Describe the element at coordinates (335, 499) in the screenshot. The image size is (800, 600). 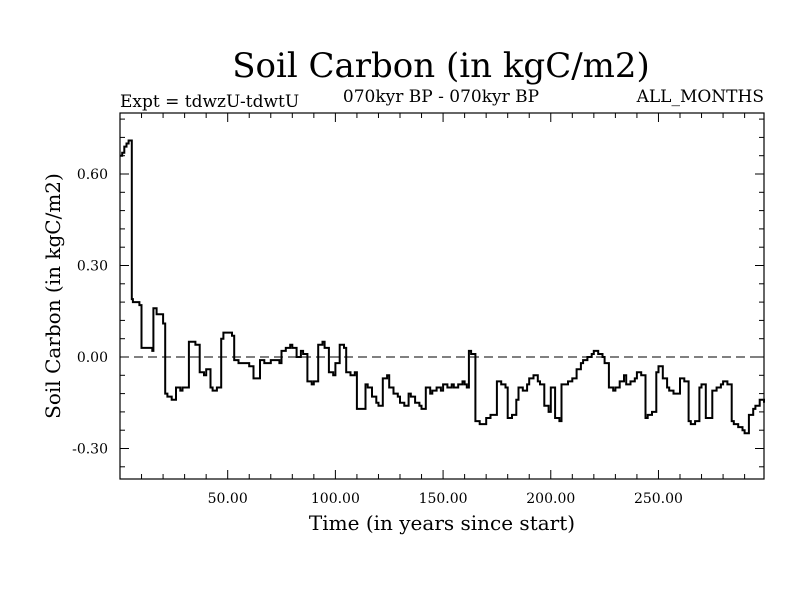
I see `x-tick-label: 100.00` at that location.